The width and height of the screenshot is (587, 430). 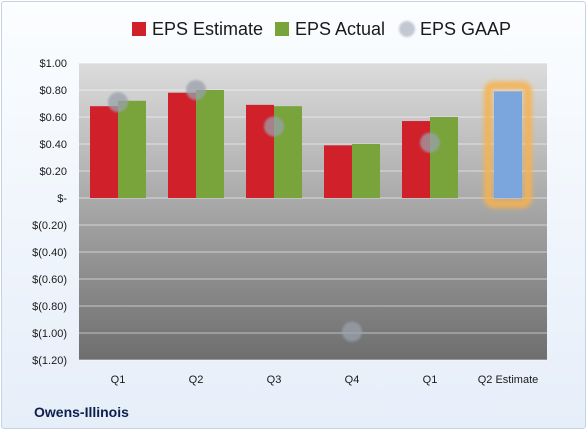 I want to click on x-tick-label: Q2 Estimate, so click(x=508, y=380).